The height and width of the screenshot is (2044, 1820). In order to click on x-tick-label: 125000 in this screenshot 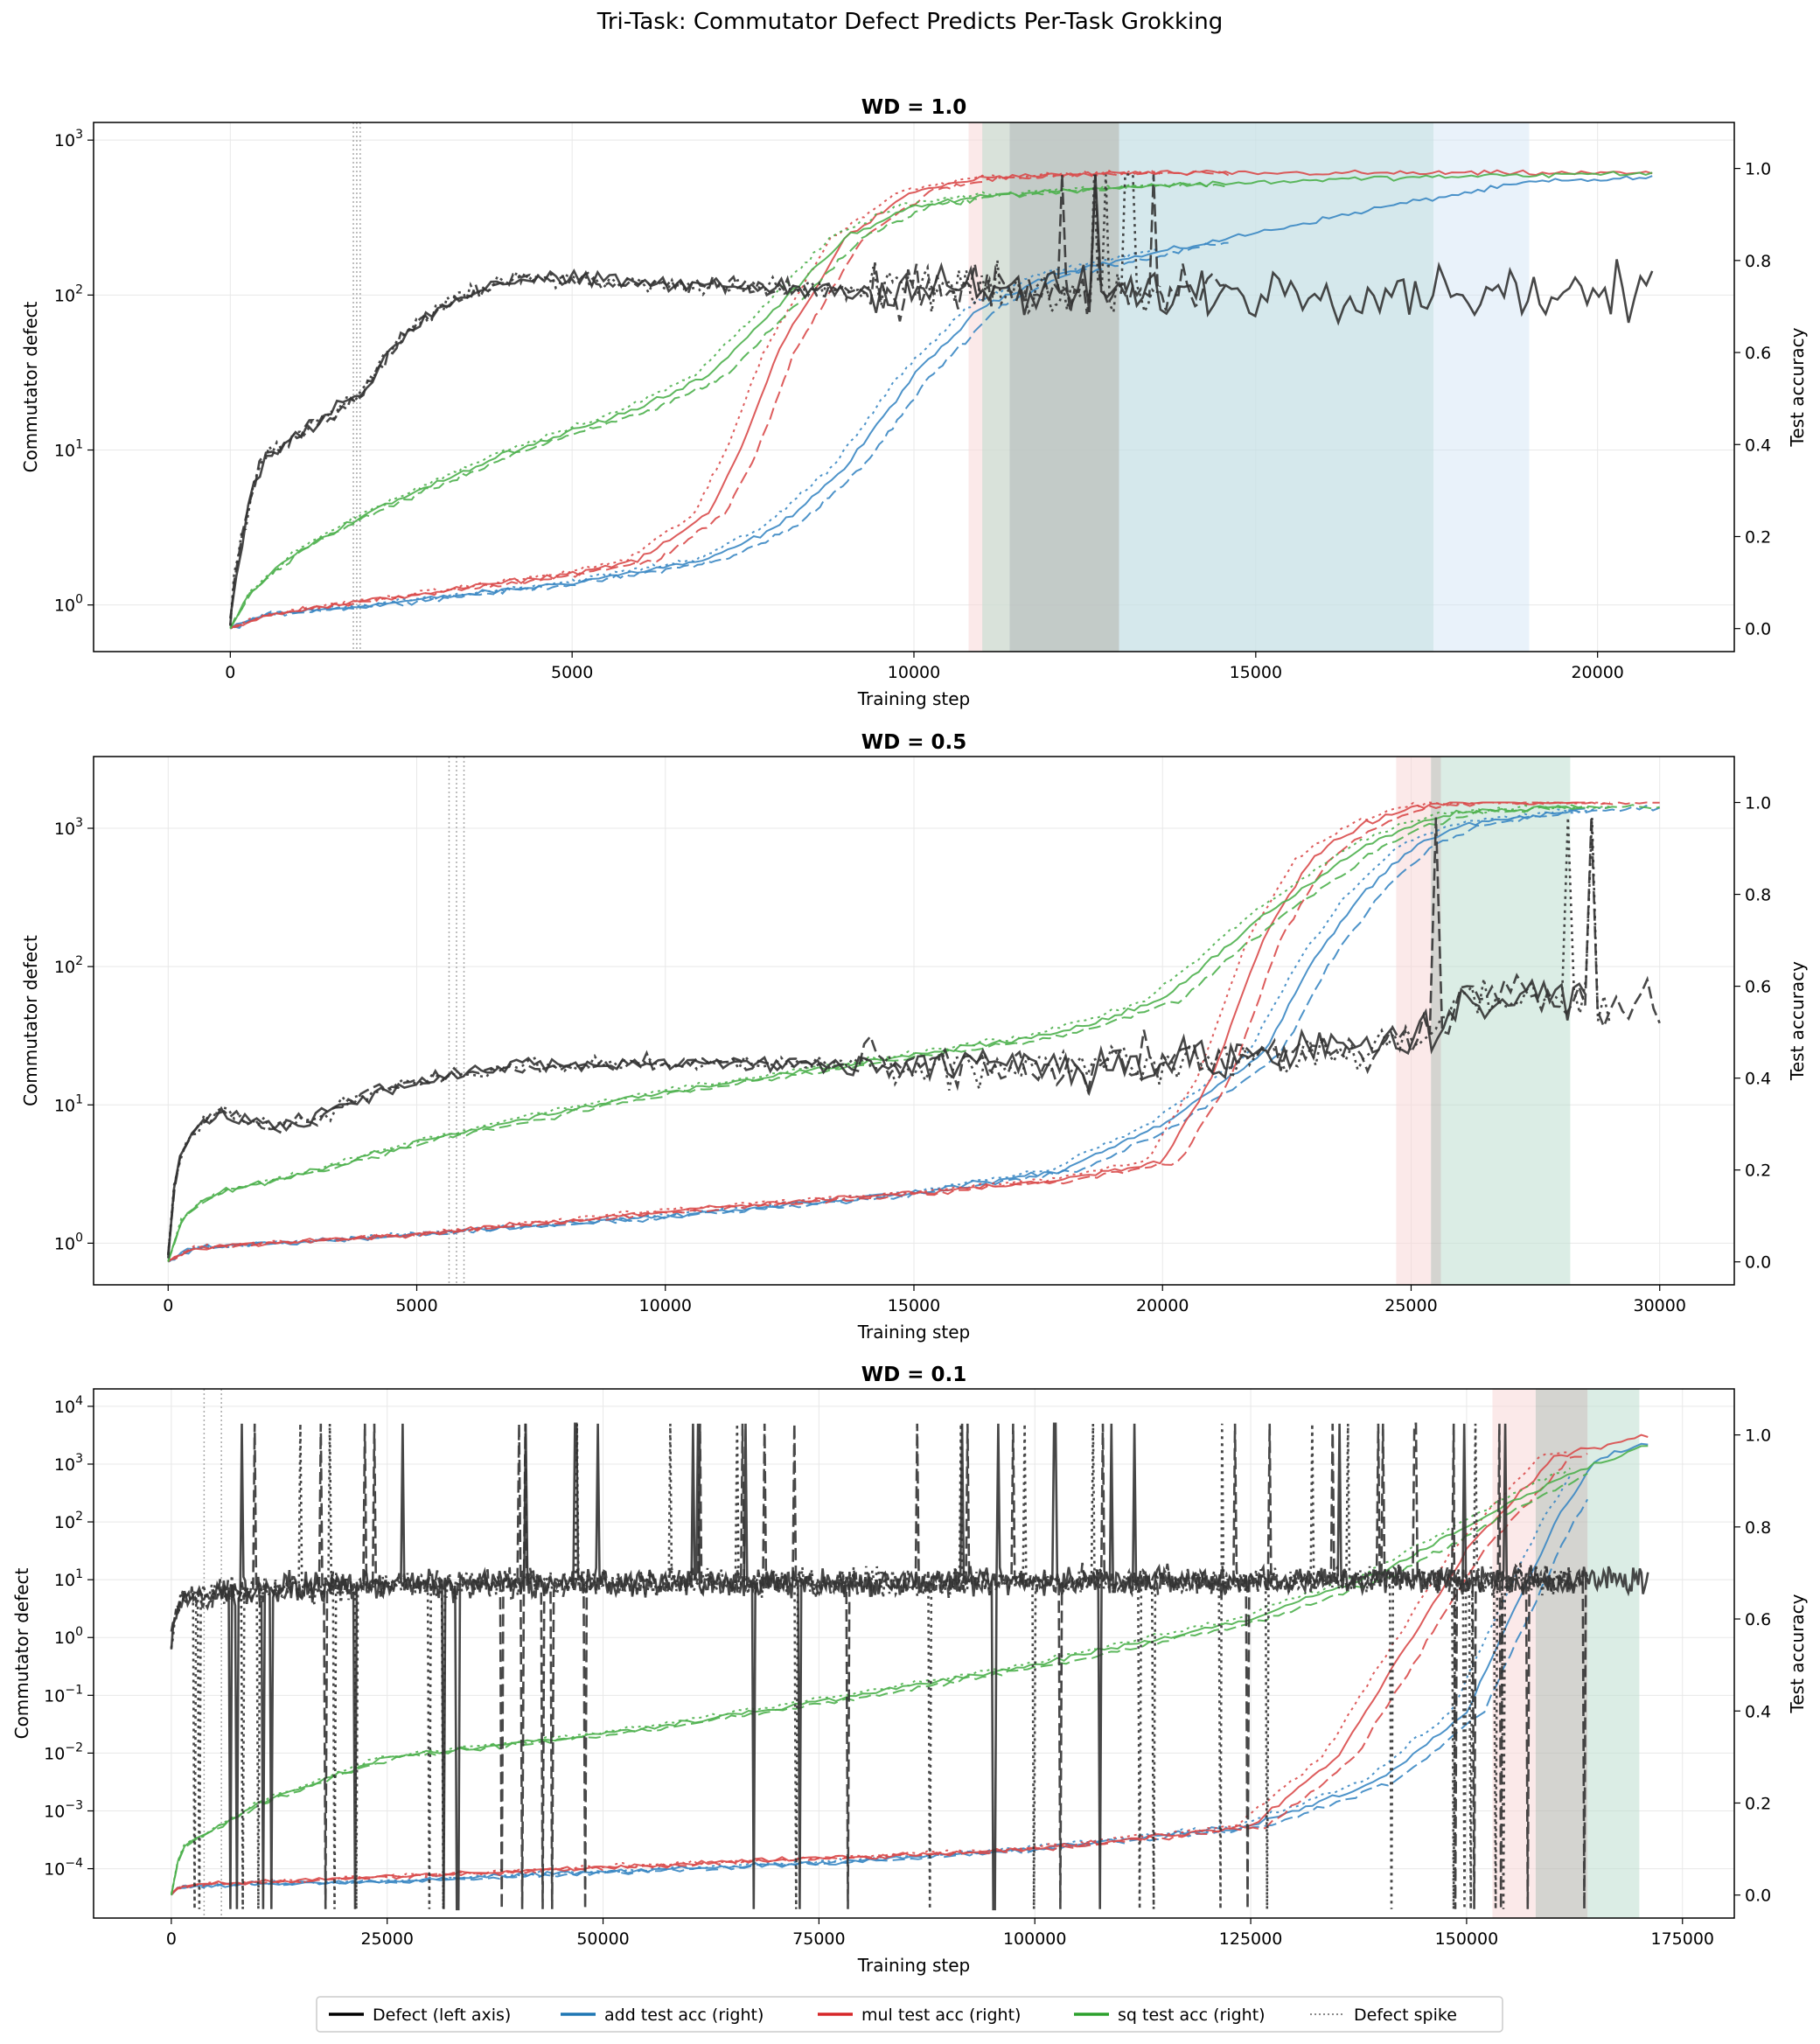, I will do `click(1251, 1939)`.